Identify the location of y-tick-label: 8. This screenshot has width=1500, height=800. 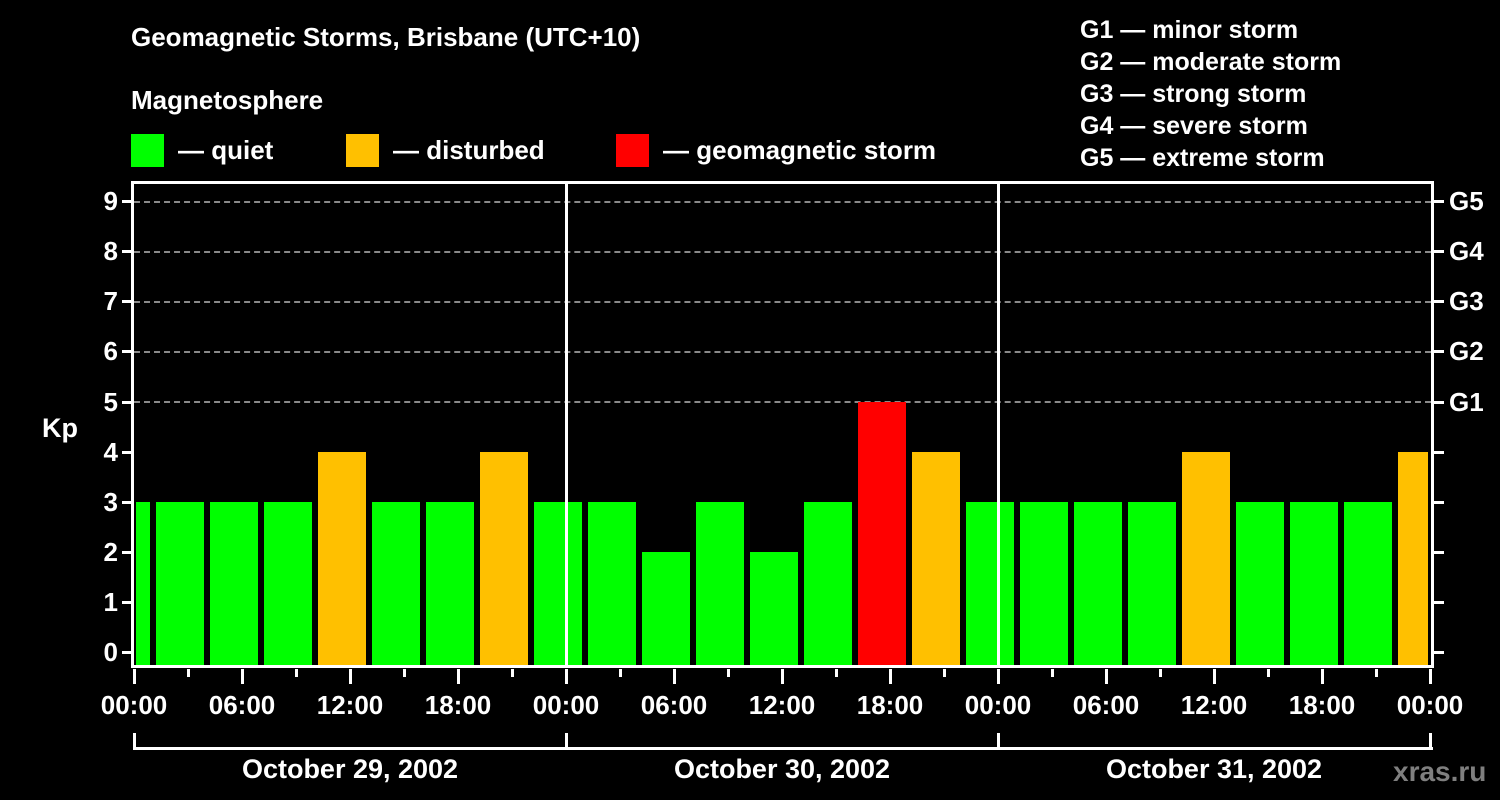
(110, 251).